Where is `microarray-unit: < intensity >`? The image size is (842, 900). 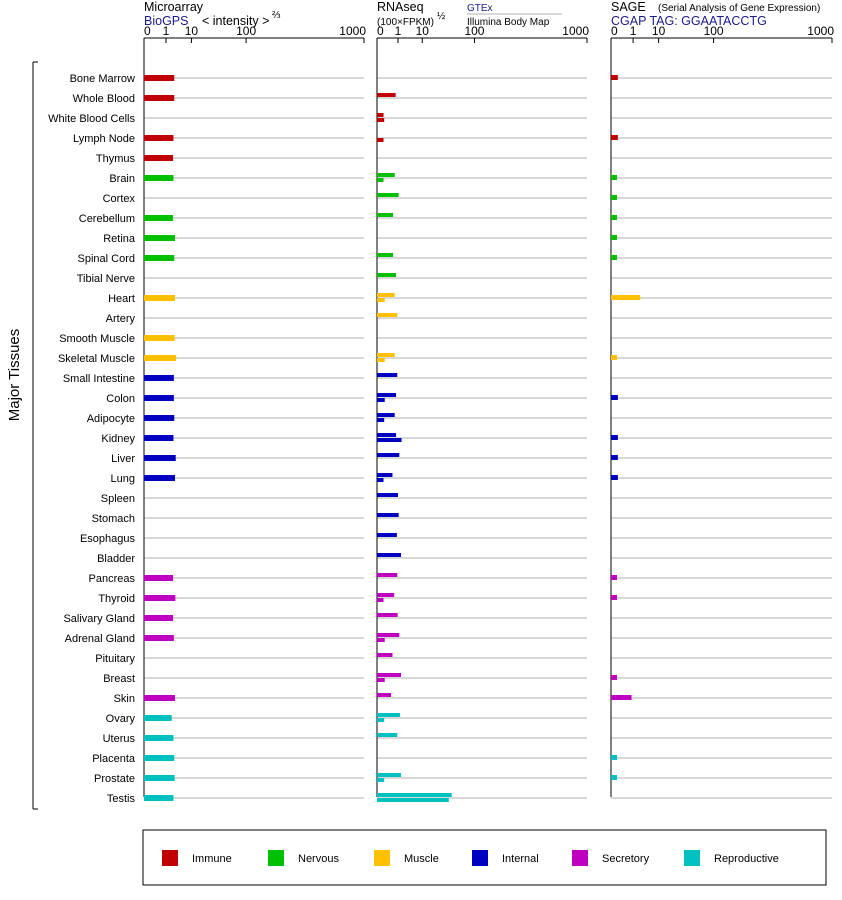
microarray-unit: < intensity > is located at coordinates (235, 21).